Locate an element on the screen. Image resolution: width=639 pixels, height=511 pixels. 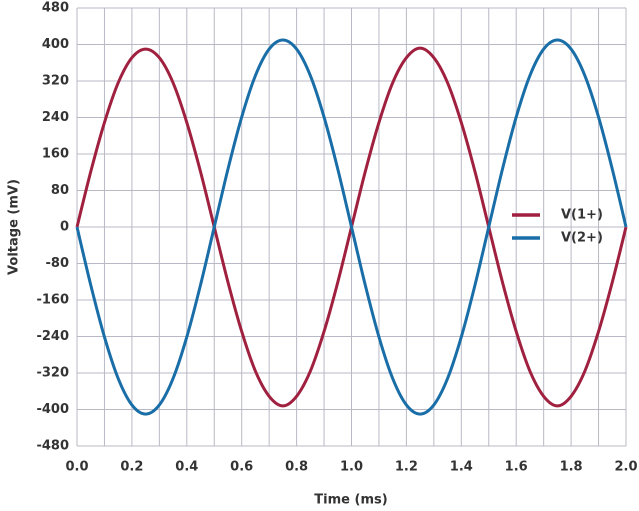
y-tick-label: -80 is located at coordinates (58, 263).